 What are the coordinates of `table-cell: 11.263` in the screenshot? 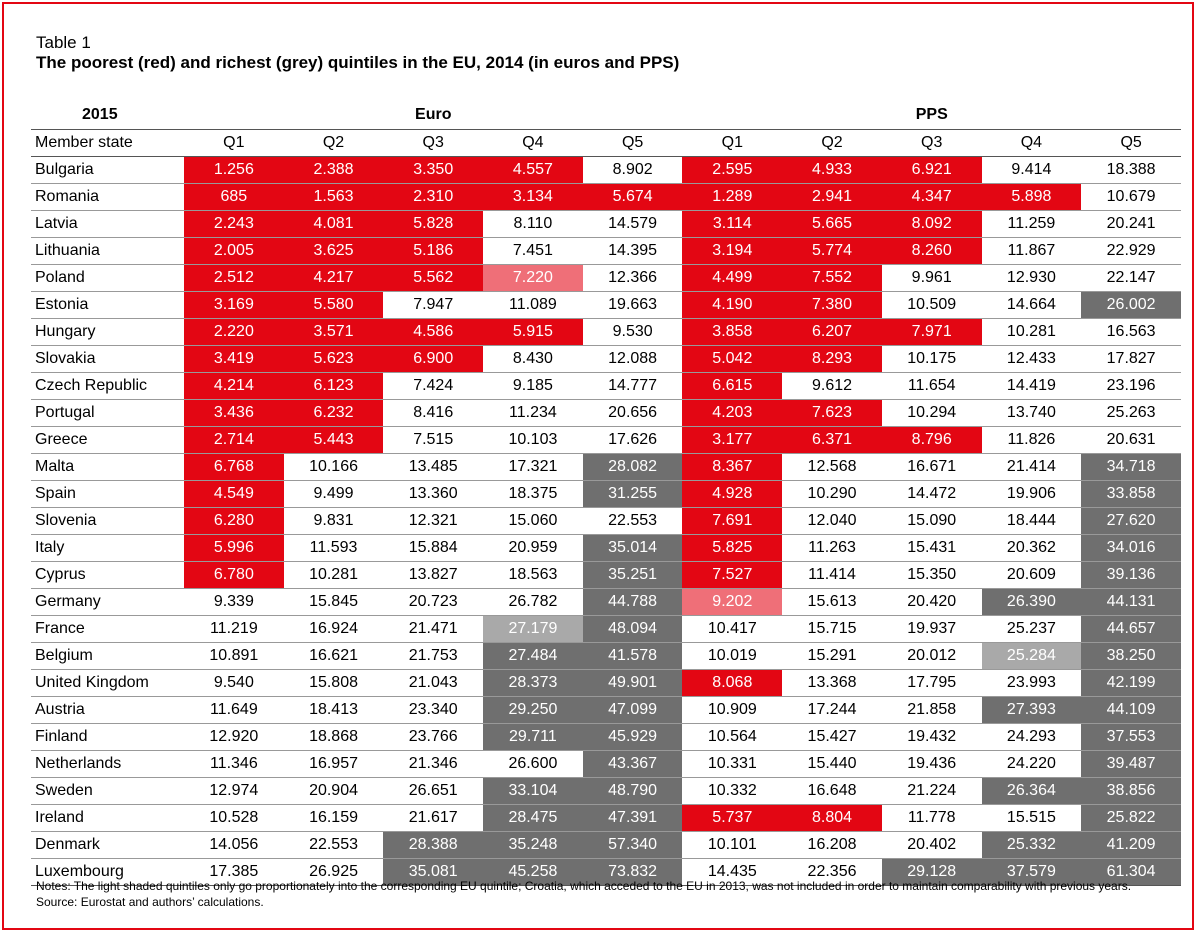 It's located at (832, 548).